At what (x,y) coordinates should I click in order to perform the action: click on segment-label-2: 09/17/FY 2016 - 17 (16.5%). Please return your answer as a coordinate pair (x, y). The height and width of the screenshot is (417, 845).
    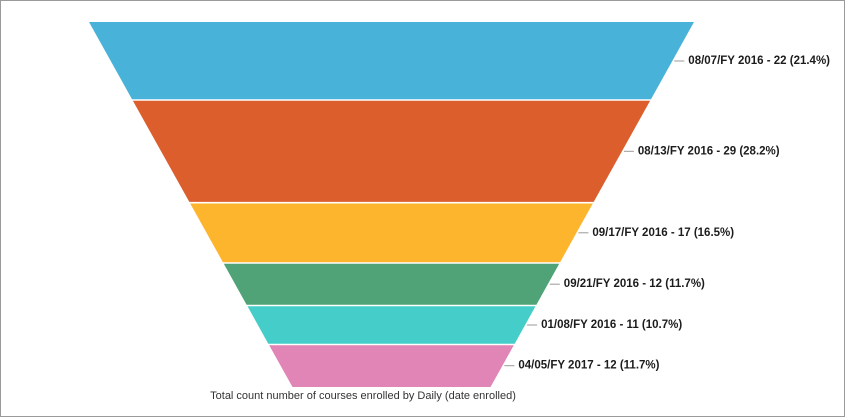
    Looking at the image, I should click on (663, 233).